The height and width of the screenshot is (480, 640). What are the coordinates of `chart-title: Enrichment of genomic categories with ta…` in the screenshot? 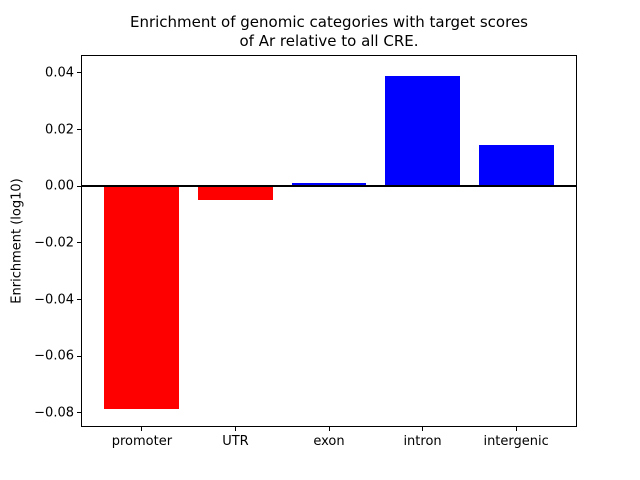 It's located at (329, 32).